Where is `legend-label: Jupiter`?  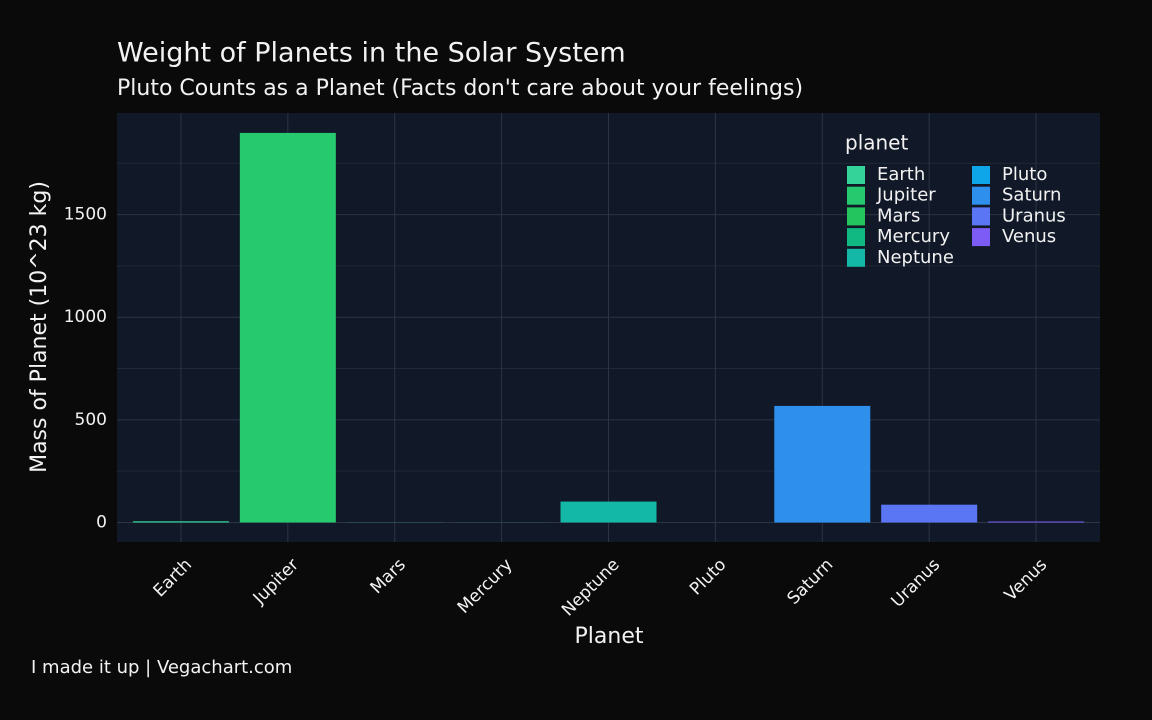 legend-label: Jupiter is located at coordinates (906, 195).